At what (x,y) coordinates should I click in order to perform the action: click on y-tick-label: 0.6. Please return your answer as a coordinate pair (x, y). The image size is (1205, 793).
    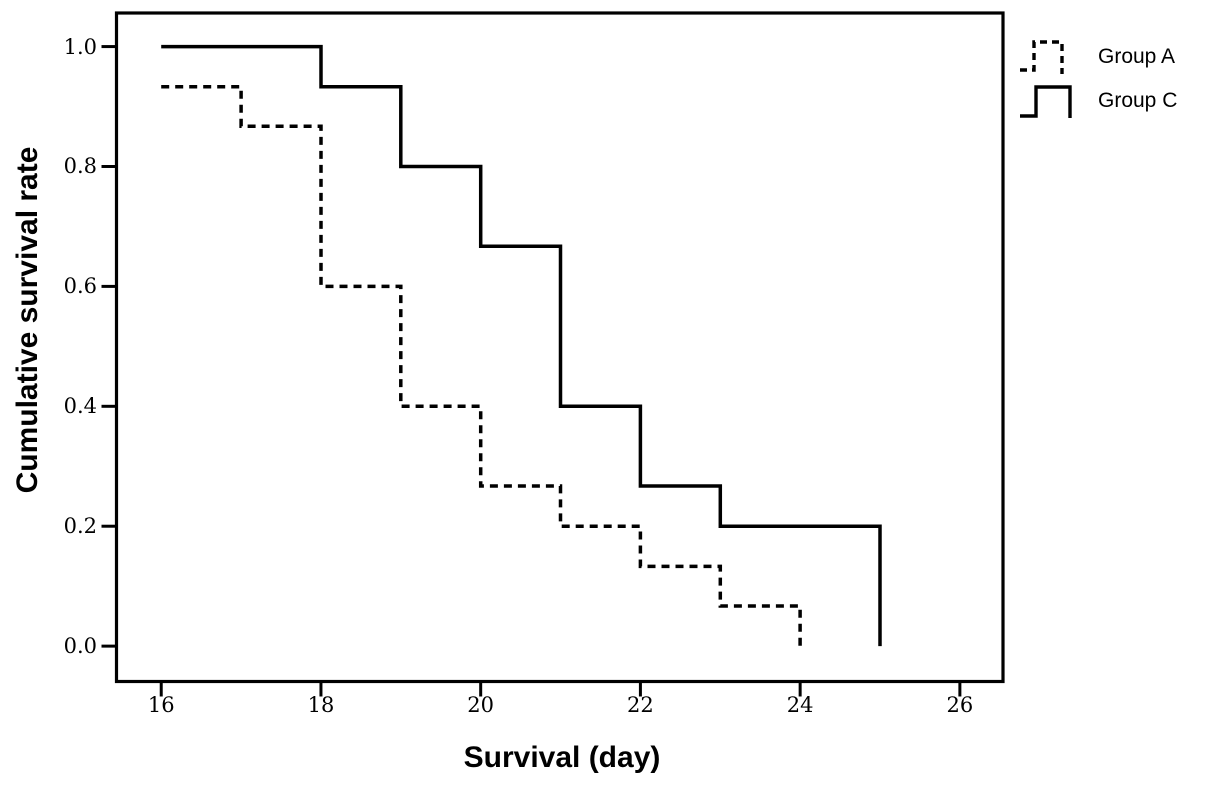
    Looking at the image, I should click on (80, 286).